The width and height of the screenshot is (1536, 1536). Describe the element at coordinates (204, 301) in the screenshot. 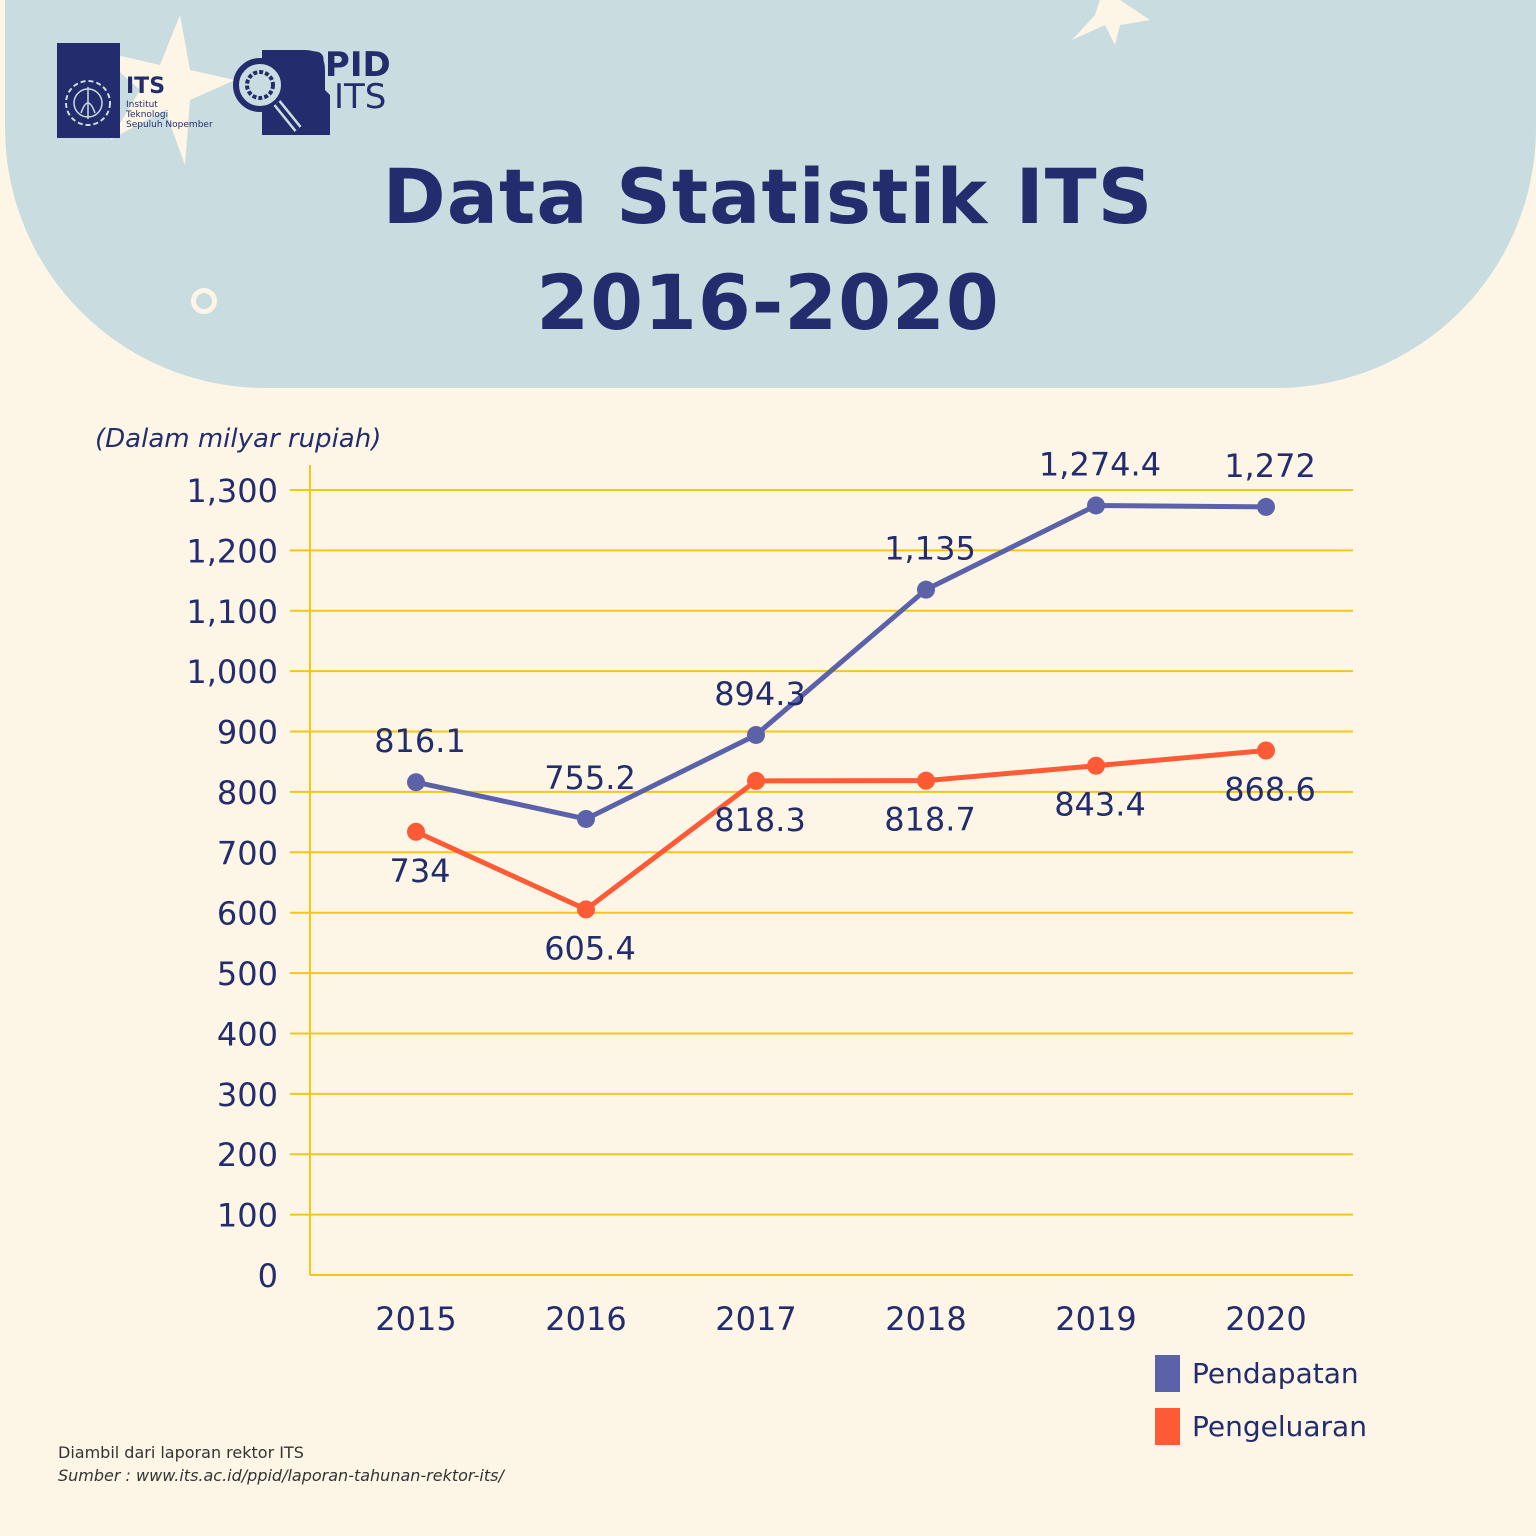

I see `circle-decoration` at that location.